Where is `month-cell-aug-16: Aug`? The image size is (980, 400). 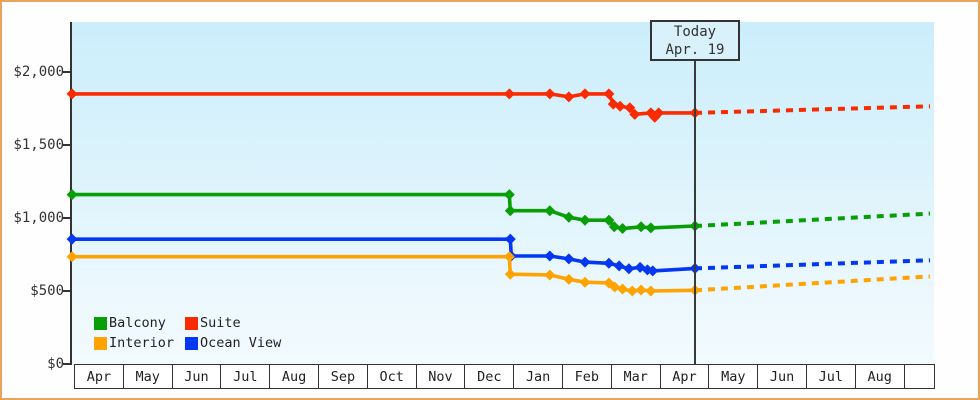
month-cell-aug-16: Aug is located at coordinates (880, 376).